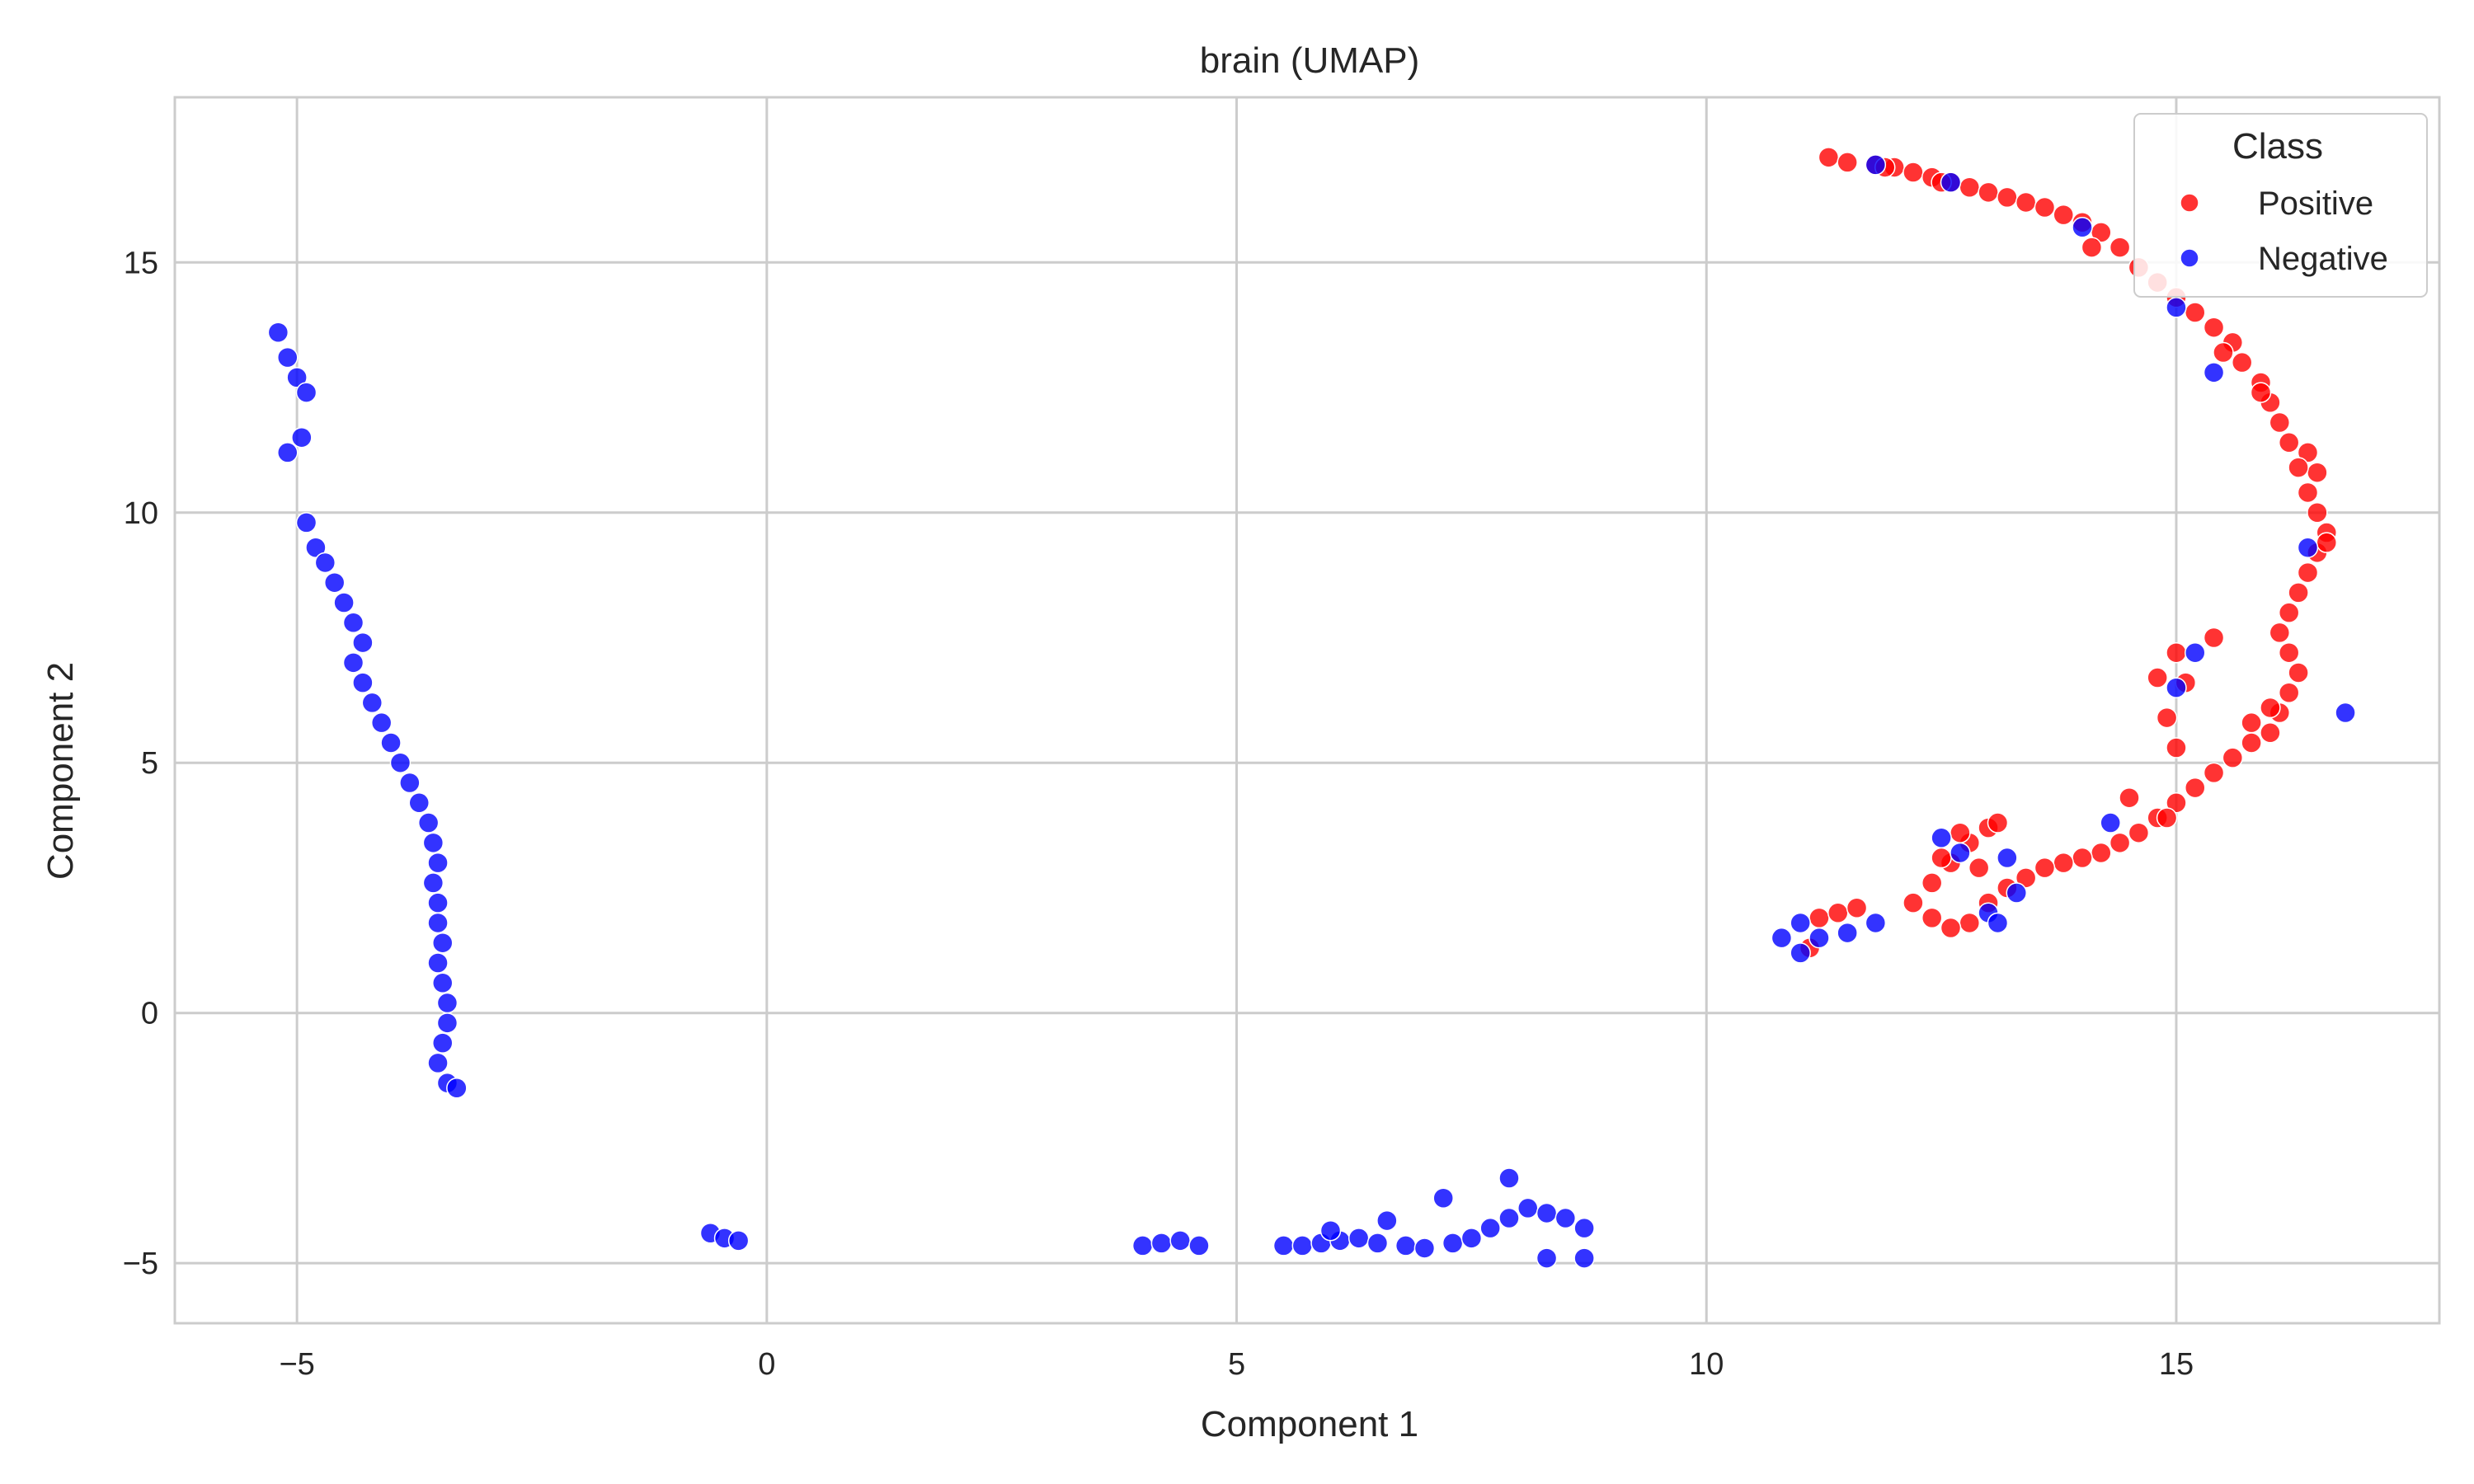 The height and width of the screenshot is (1484, 2474). What do you see at coordinates (149, 1014) in the screenshot?
I see `y-tick-label: 0` at bounding box center [149, 1014].